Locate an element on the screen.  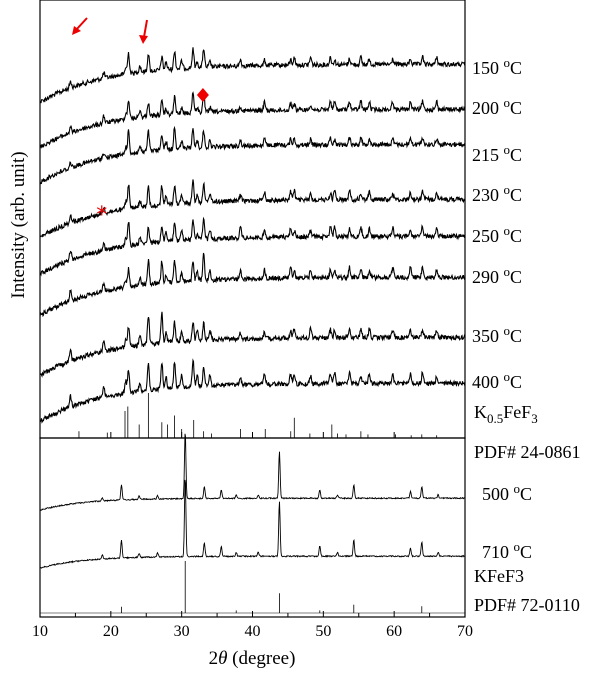
annotations-layer: * is located at coordinates (140, 122).